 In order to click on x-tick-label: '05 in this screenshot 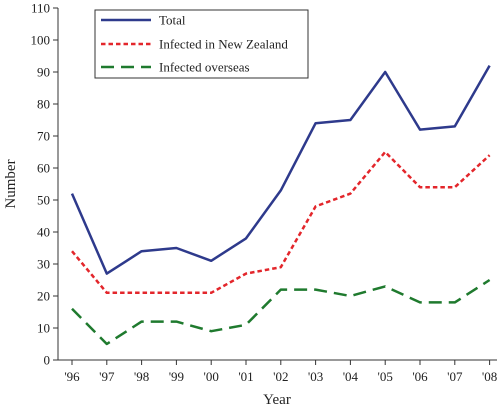, I will do `click(385, 376)`.